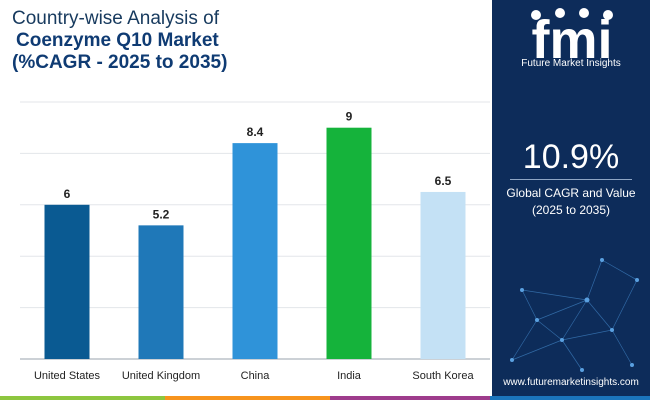 This screenshot has height=400, width=650. I want to click on bottom-color-bar, so click(325, 398).